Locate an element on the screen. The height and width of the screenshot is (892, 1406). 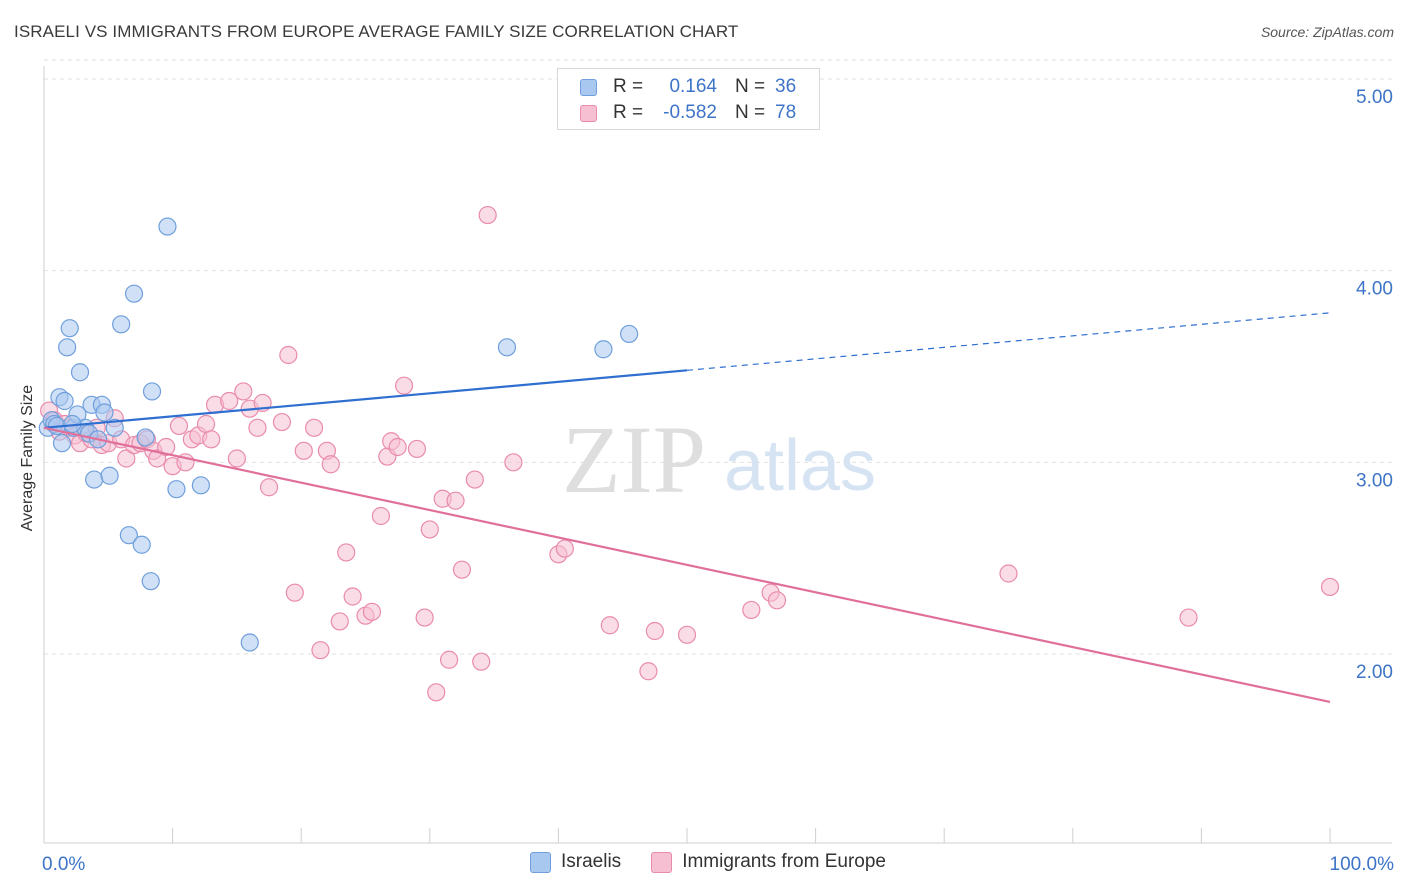
legend-r-value: 0.164 is located at coordinates (693, 86).